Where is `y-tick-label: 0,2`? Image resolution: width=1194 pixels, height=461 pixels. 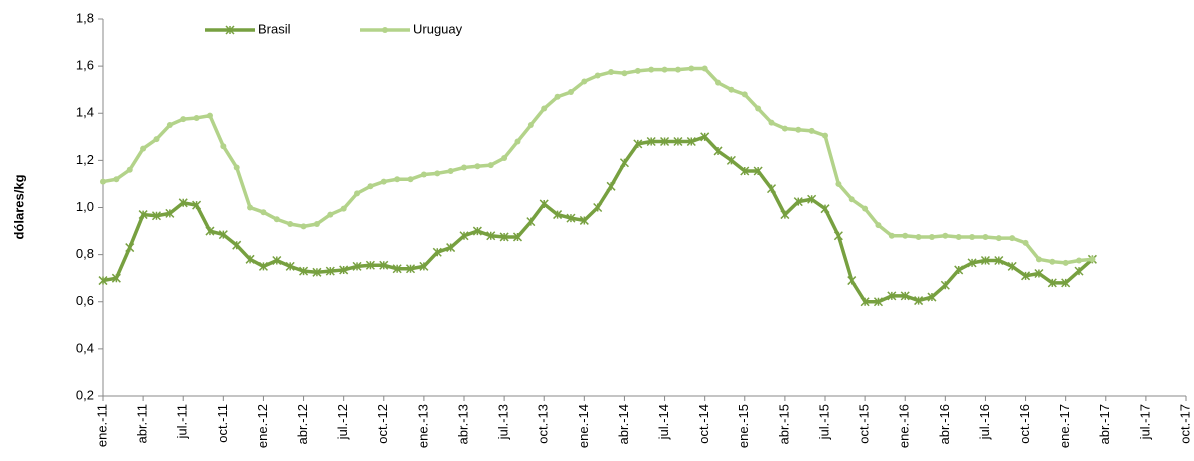
y-tick-label: 0,2 is located at coordinates (85, 394).